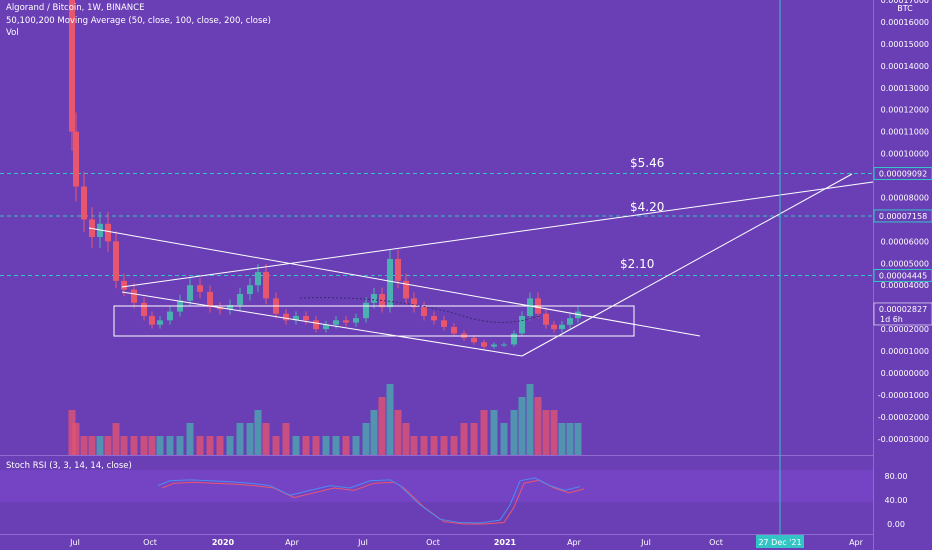 The image size is (932, 550). Describe the element at coordinates (905, 241) in the screenshot. I see `price-tick-label: 0.00006000` at that location.